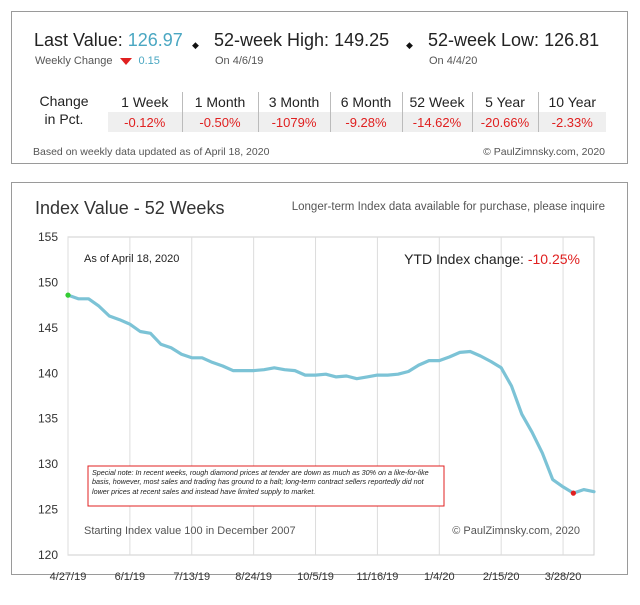 The height and width of the screenshot is (605, 640). What do you see at coordinates (365, 122) in the screenshot?
I see `value-6-month: -9.28%` at bounding box center [365, 122].